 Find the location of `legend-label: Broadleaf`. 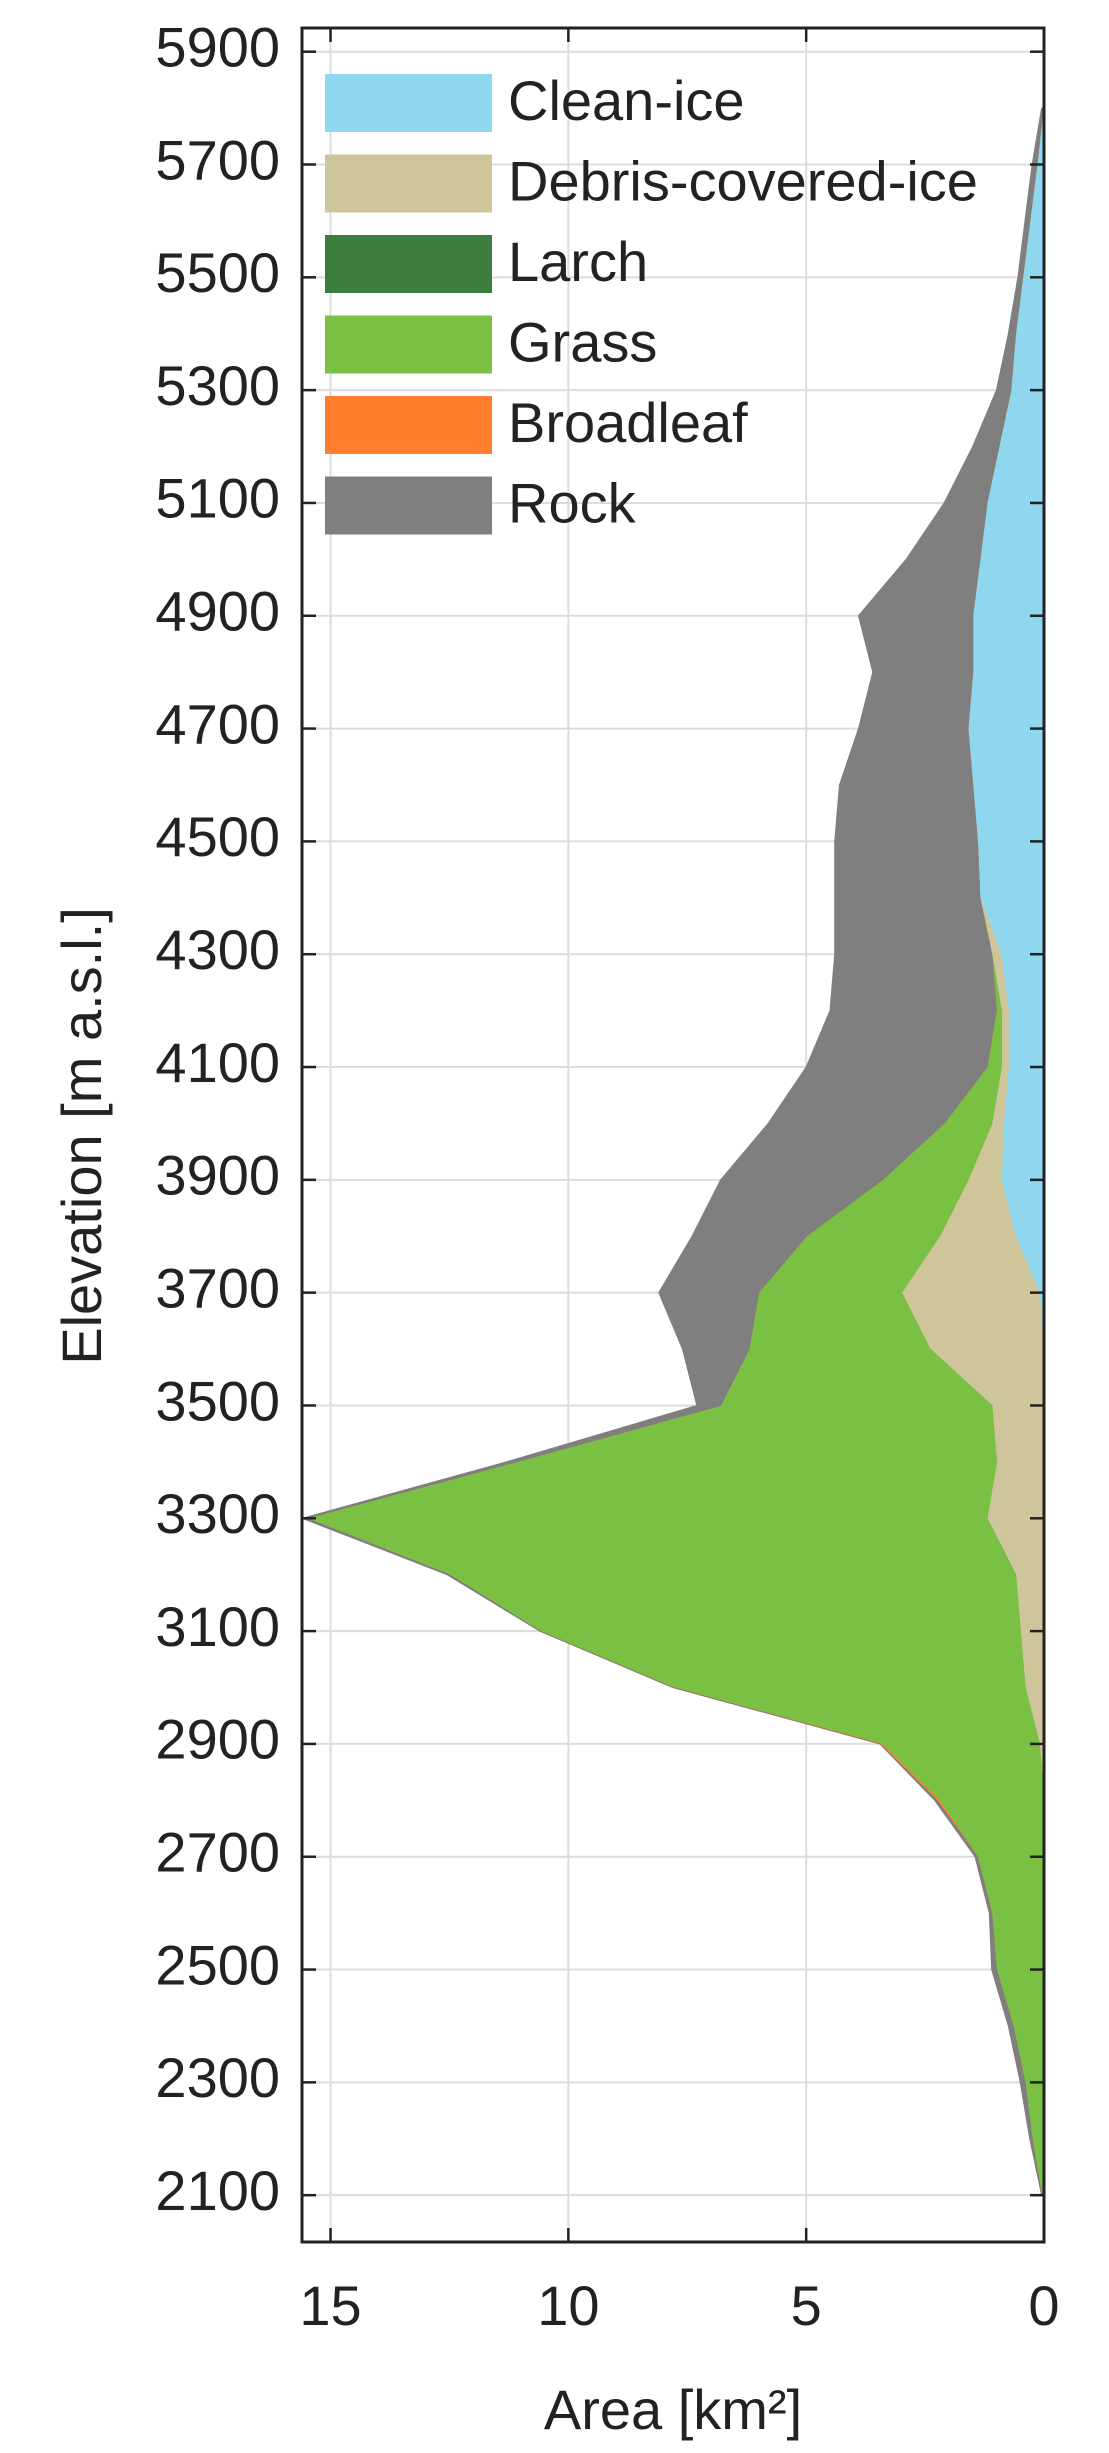

legend-label: Broadleaf is located at coordinates (628, 422).